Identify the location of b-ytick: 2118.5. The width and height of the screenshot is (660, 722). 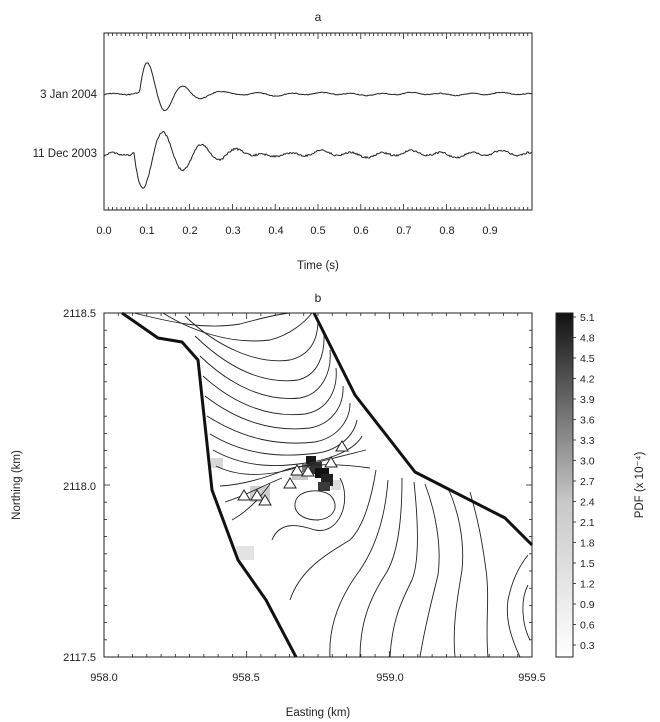
(79, 314).